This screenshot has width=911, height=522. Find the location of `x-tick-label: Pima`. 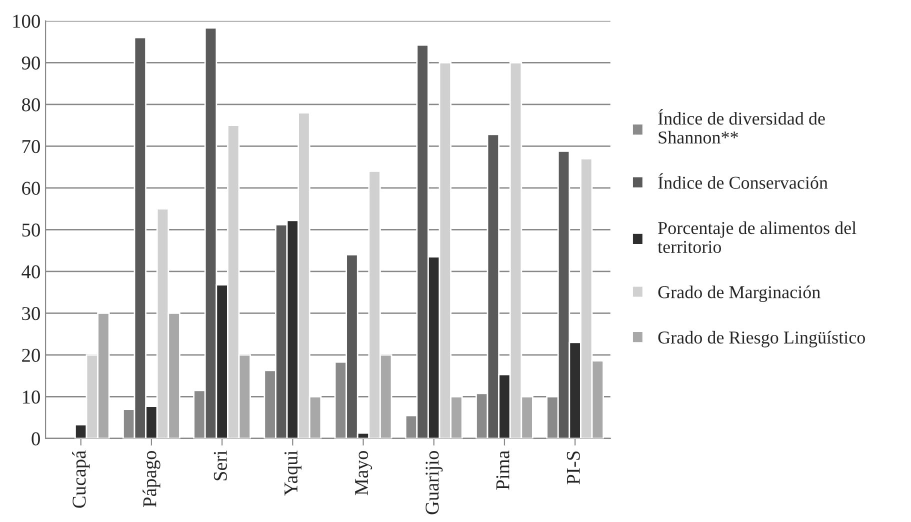

x-tick-label: Pima is located at coordinates (503, 470).